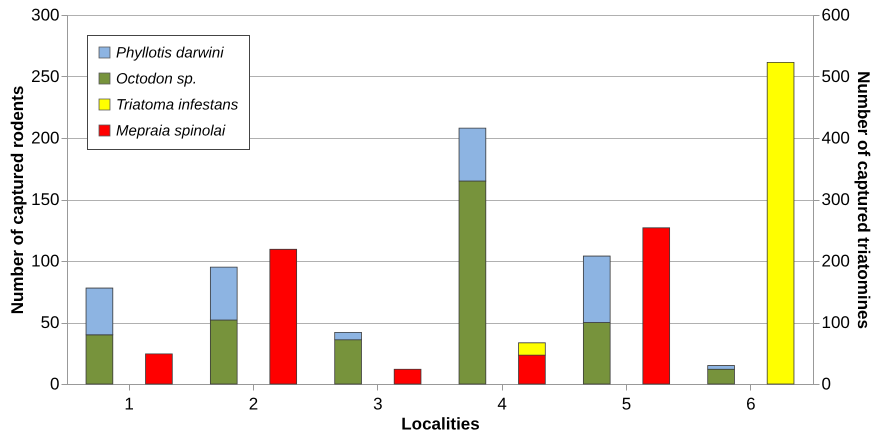 The width and height of the screenshot is (880, 438). What do you see at coordinates (45, 138) in the screenshot?
I see `y-tick-label: 200` at bounding box center [45, 138].